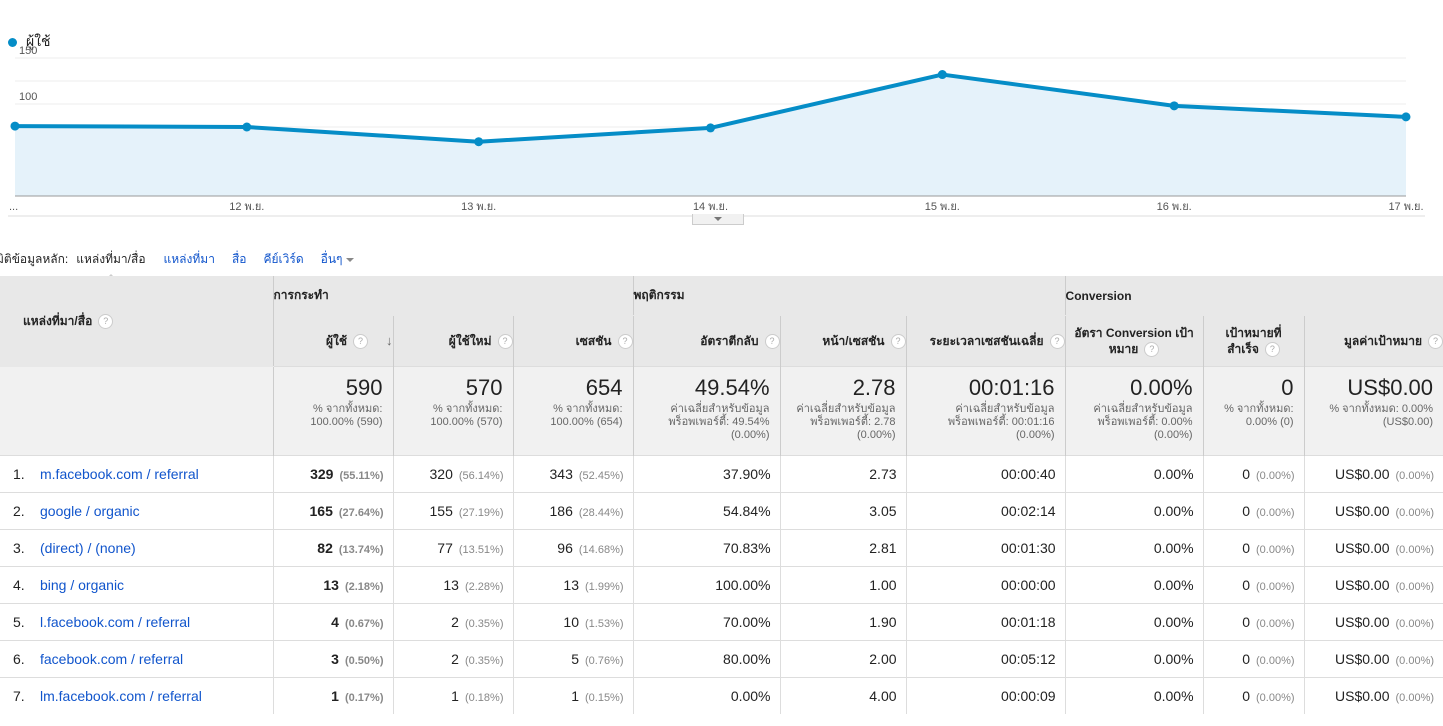 The image size is (1443, 726). What do you see at coordinates (1253, 341) in the screenshot?
I see `col-goal-completions: เป้าหมายที่ สำเร็จ?` at bounding box center [1253, 341].